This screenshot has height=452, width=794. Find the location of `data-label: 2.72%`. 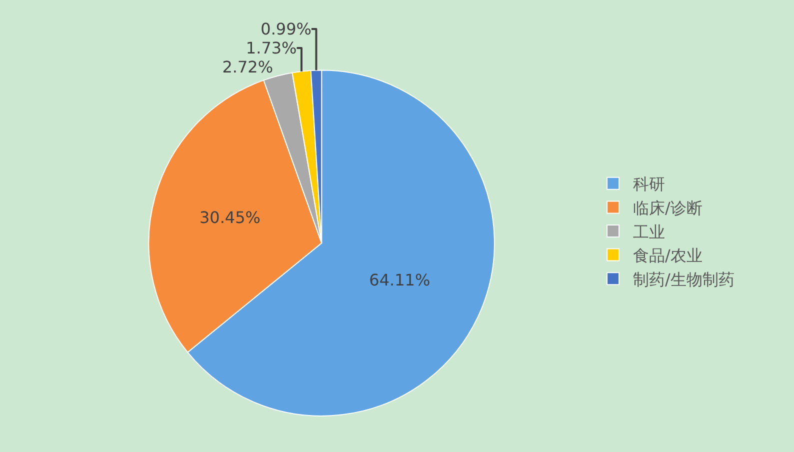

data-label: 2.72% is located at coordinates (248, 66).